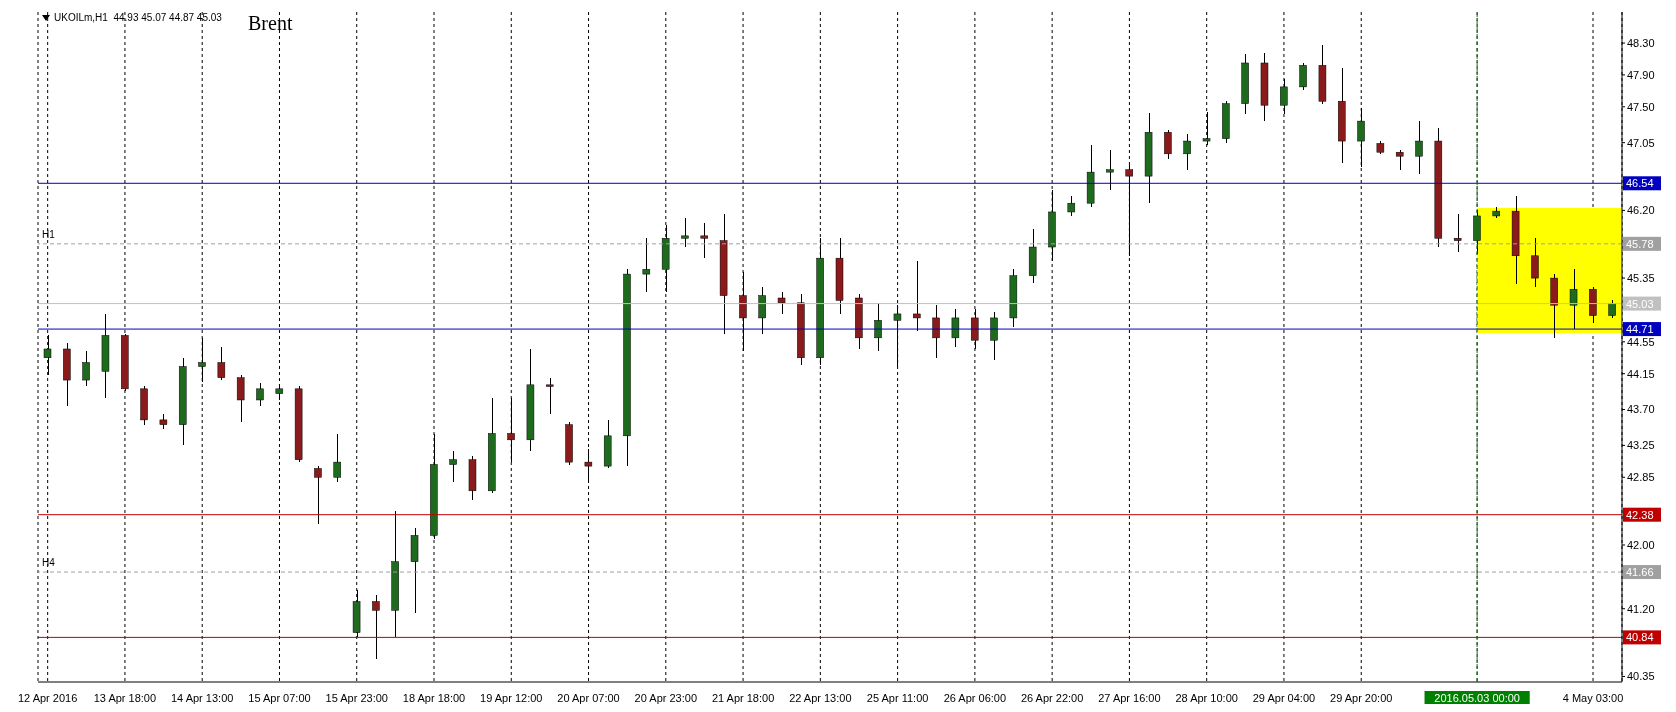 This screenshot has width=1676, height=712. I want to click on x-tick-label: 13 Apr 18:00, so click(125, 698).